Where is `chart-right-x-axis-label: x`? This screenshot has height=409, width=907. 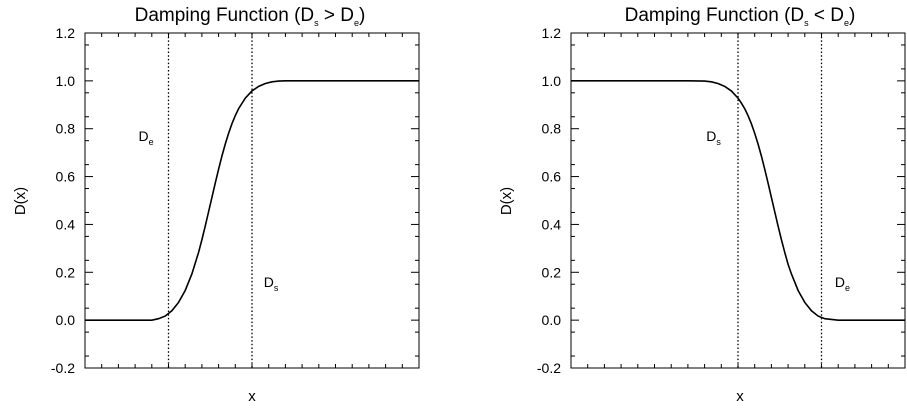
chart-right-x-axis-label: x is located at coordinates (740, 396).